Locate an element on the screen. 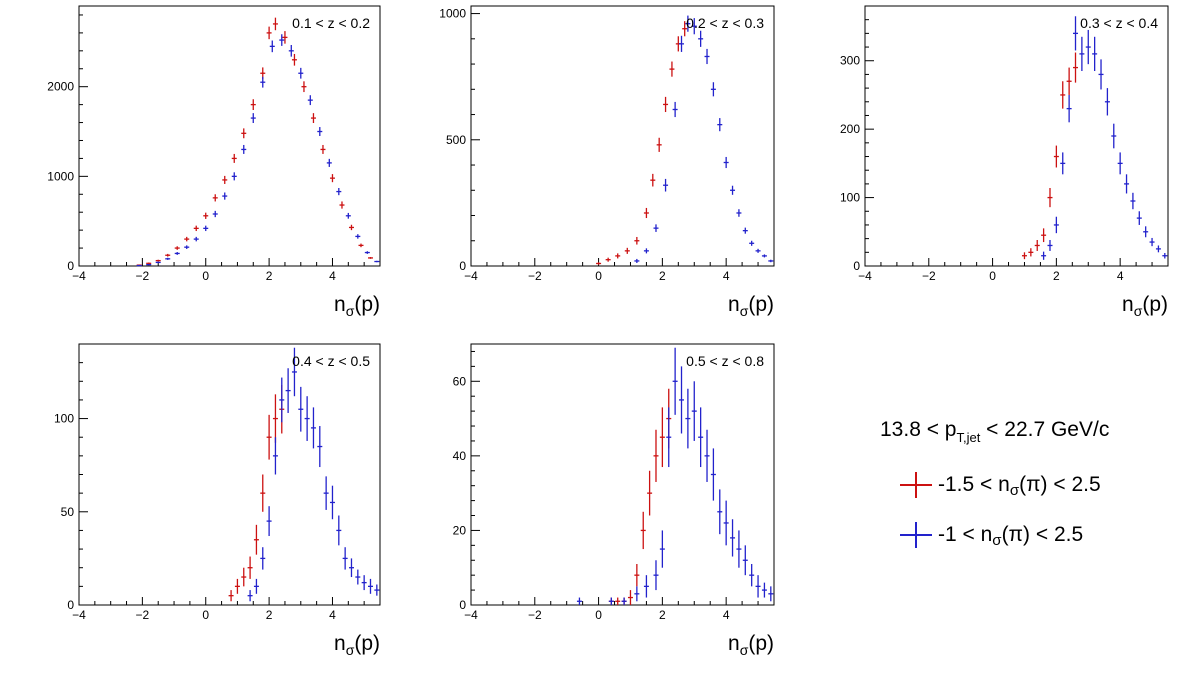 The height and width of the screenshot is (677, 1181). y-tick-label: 500 is located at coordinates (456, 140).